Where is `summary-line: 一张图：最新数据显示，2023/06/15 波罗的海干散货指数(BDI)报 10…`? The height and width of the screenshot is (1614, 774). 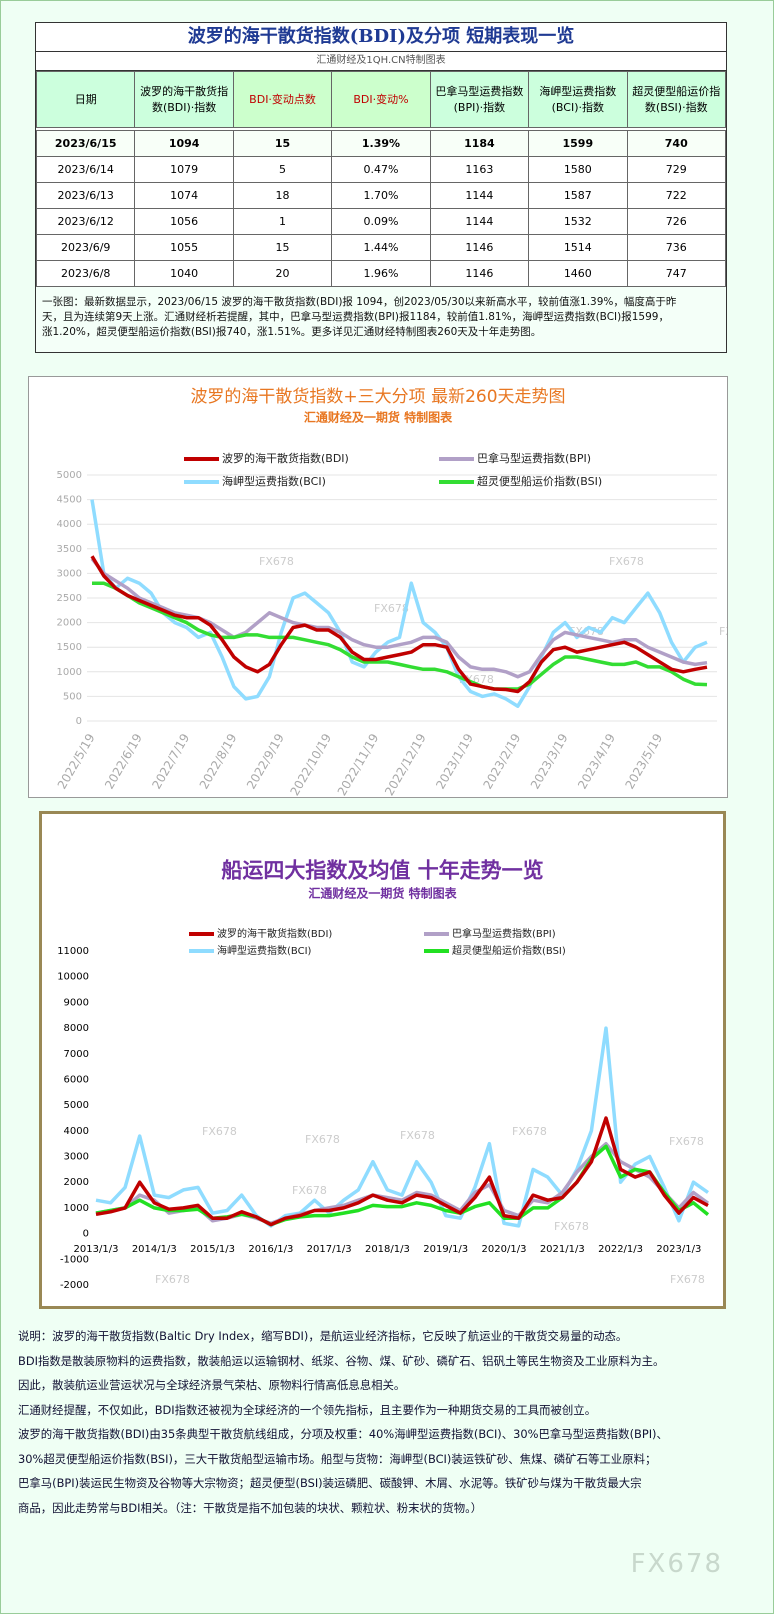
summary-line: 一张图：最新数据显示，2023/06/15 波罗的海干散货指数(BDI)报 10… is located at coordinates (359, 302).